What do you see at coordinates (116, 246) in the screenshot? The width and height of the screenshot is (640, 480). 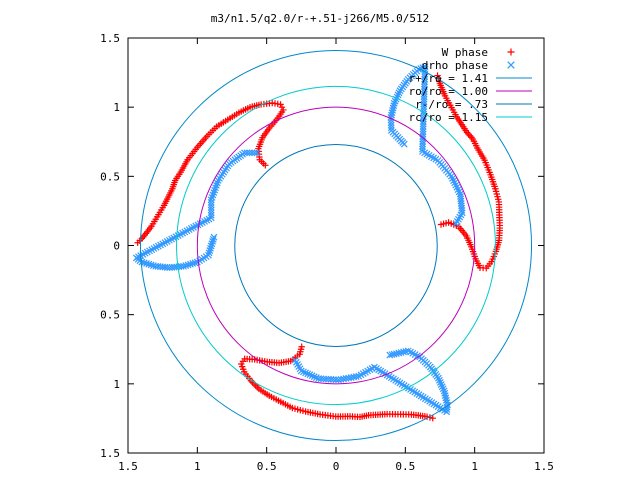 I see `y-tick-label: 0` at bounding box center [116, 246].